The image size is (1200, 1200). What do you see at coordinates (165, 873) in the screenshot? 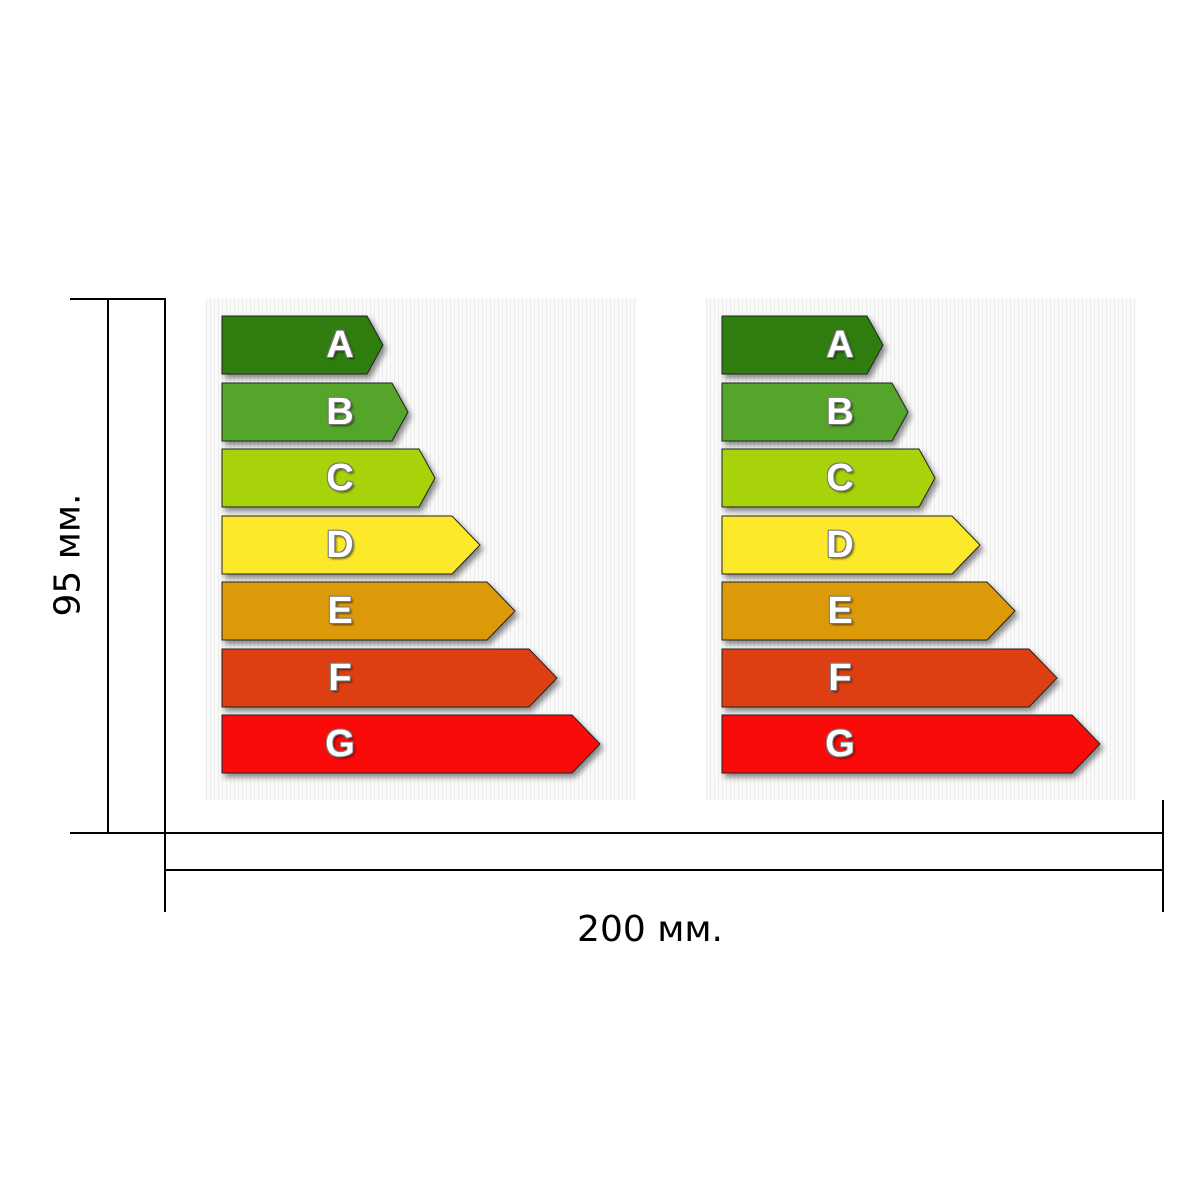
I see `width-dimension-left-tick` at bounding box center [165, 873].